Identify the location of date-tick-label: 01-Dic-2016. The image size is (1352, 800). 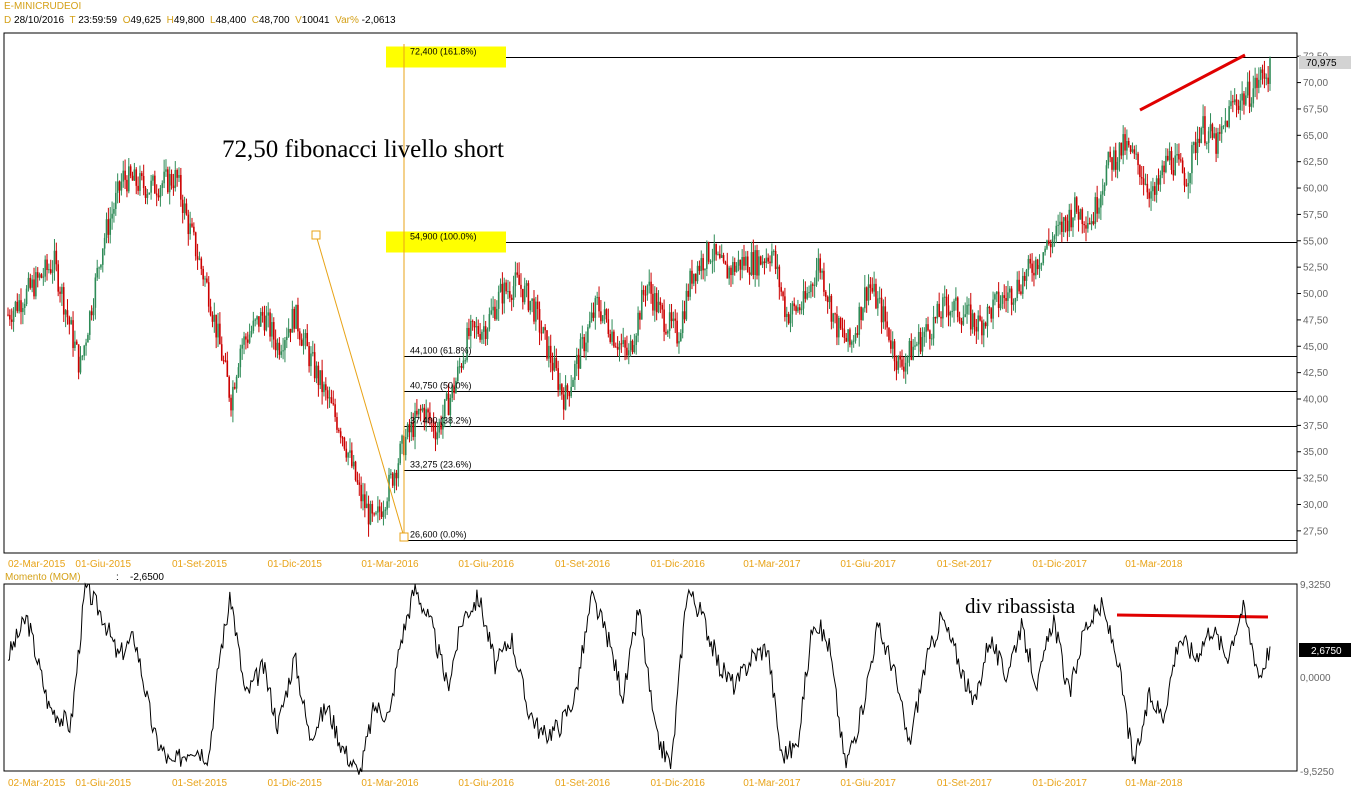
(677, 564).